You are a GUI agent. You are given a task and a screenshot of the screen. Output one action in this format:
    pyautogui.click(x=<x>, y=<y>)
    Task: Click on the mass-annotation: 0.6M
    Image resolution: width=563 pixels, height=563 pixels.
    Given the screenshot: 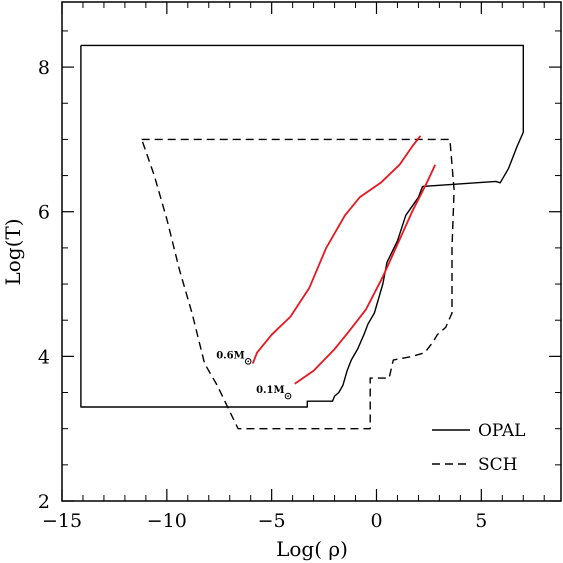 What is the action you would take?
    pyautogui.click(x=230, y=355)
    